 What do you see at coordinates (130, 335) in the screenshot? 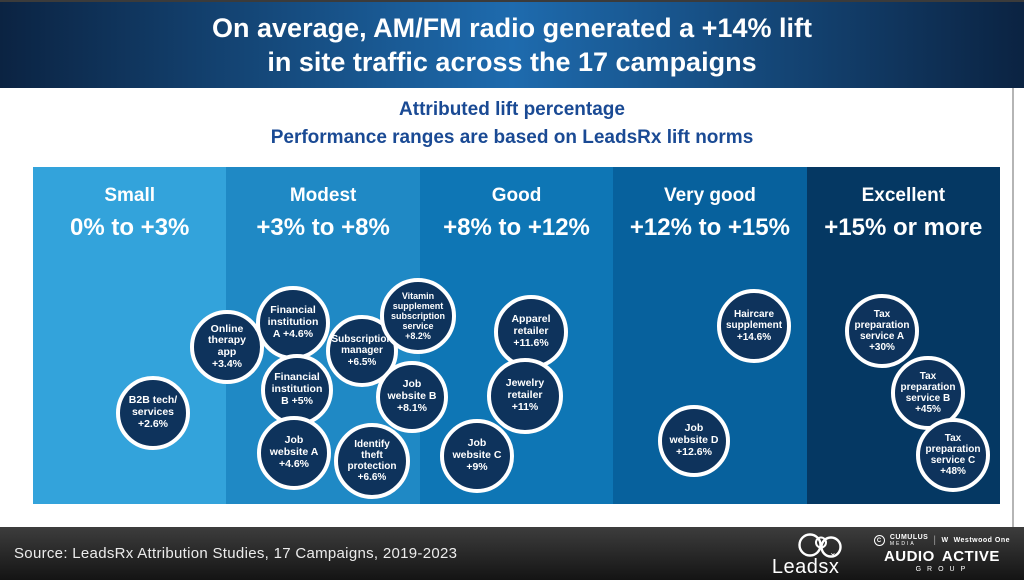
I see `column-small: Small 0% to +3%` at bounding box center [130, 335].